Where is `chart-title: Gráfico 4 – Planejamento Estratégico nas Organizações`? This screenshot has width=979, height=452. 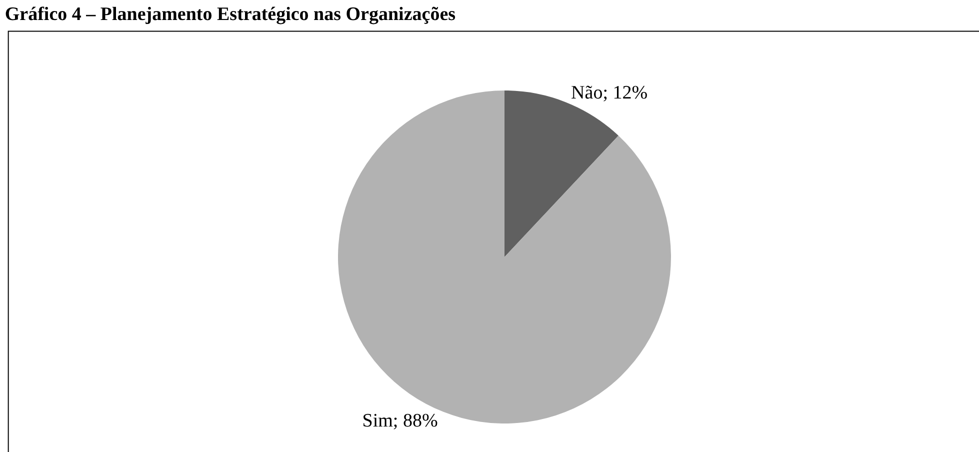
chart-title: Gráfico 4 – Planejamento Estratégico nas Organizações is located at coordinates (230, 15).